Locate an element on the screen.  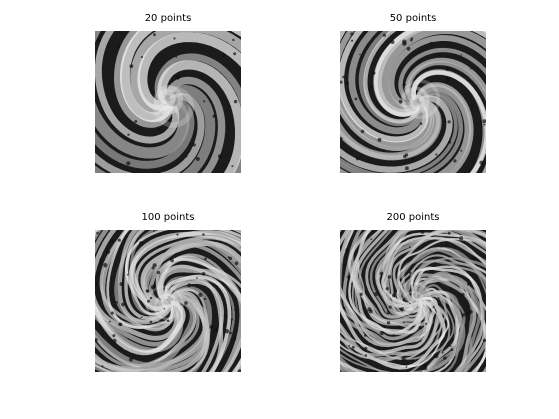
panel-title-100-points: 100 points is located at coordinates (168, 217).